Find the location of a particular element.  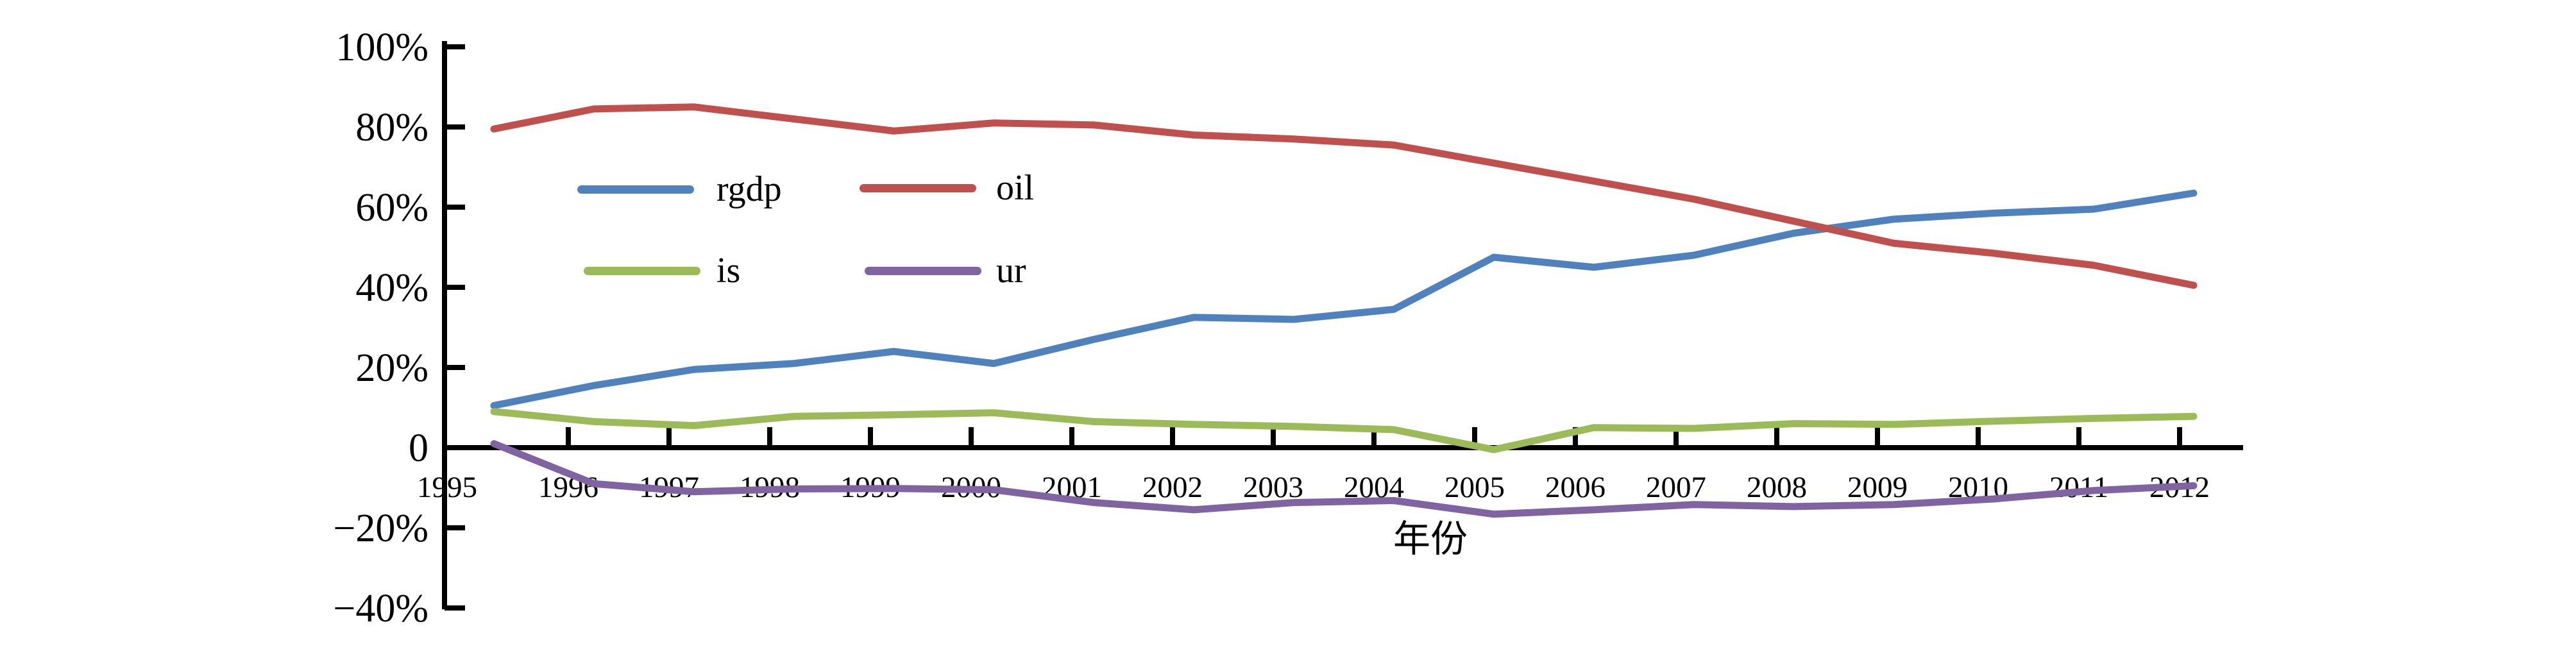

x-tick-label-2009: 2009 is located at coordinates (1877, 488).